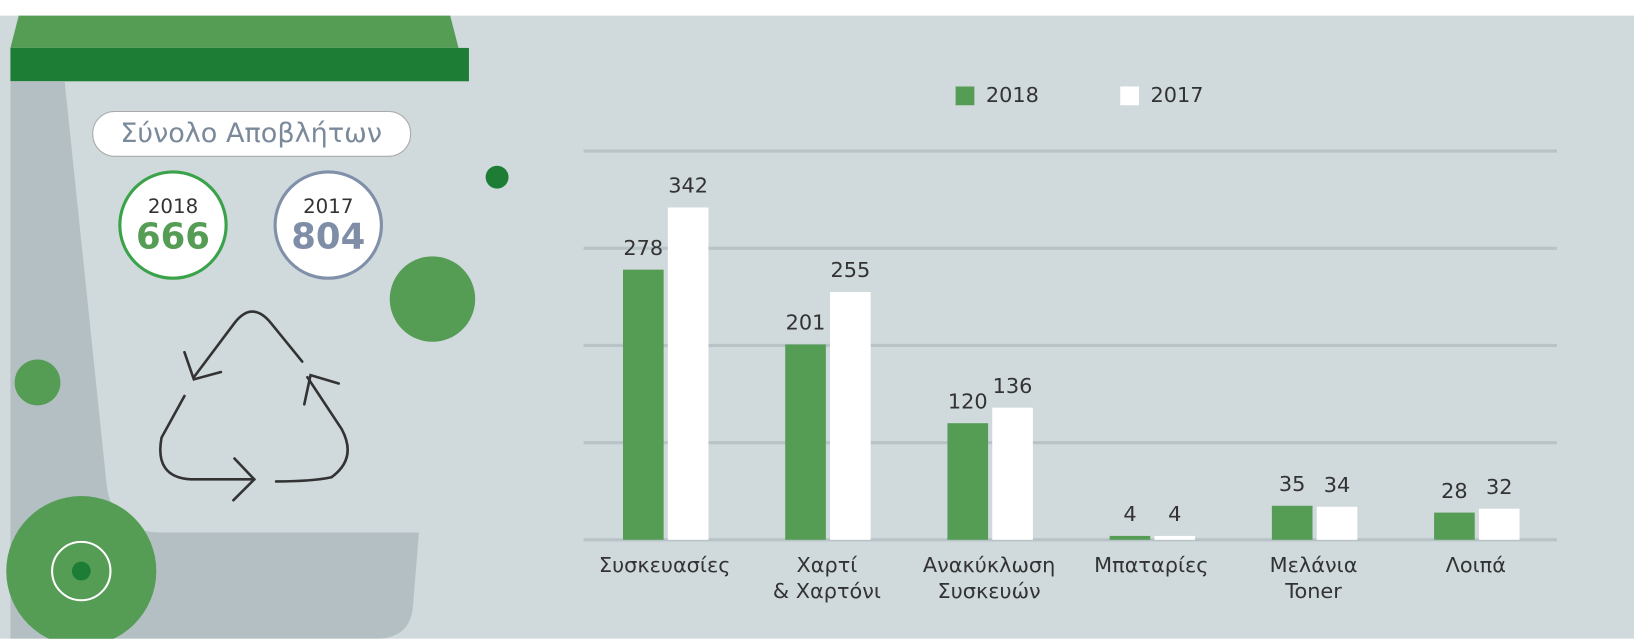 This screenshot has height=639, width=1634. Describe the element at coordinates (643, 248) in the screenshot. I see `value-label: 278` at that location.